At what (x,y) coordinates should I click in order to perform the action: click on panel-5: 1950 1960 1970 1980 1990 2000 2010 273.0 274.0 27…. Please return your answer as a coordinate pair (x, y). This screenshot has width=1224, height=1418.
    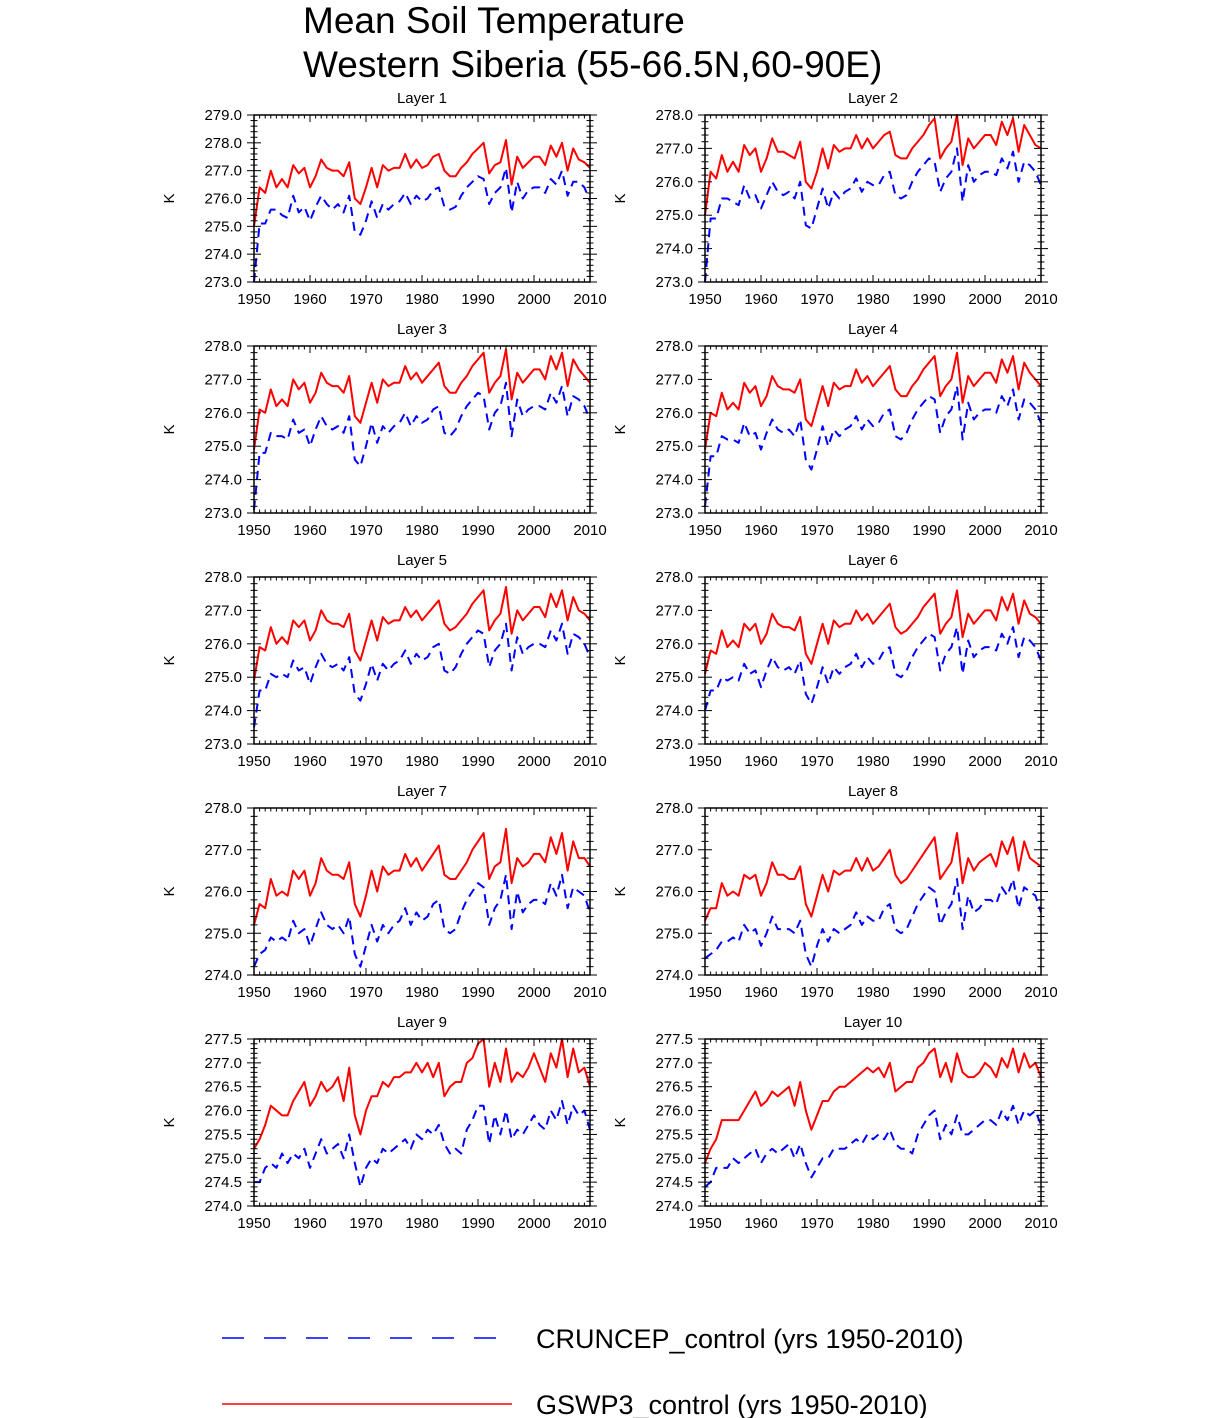
    Looking at the image, I should click on (384, 661).